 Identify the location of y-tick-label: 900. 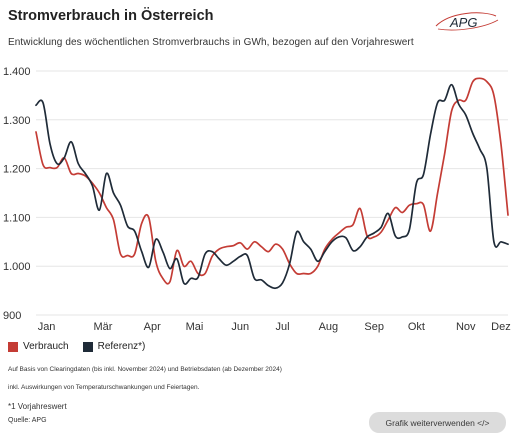
(12, 316).